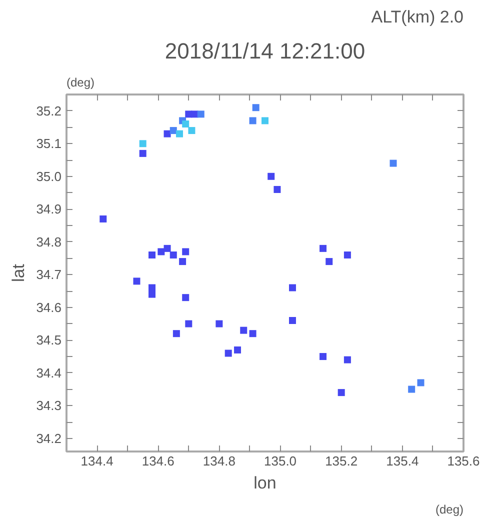 The image size is (491, 521). What do you see at coordinates (158, 461) in the screenshot?
I see `x-tick-label: 134.6` at bounding box center [158, 461].